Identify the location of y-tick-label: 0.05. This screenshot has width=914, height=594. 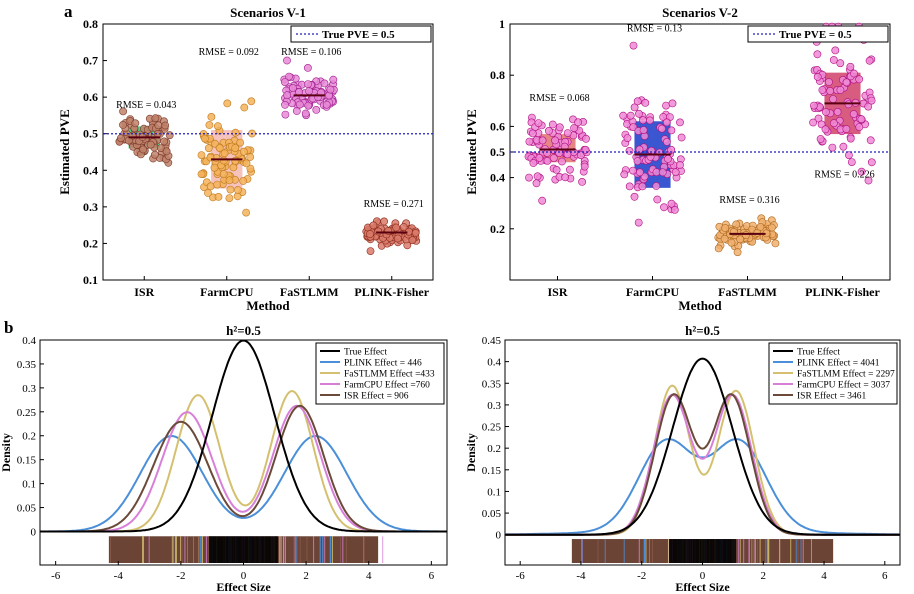
(492, 514).